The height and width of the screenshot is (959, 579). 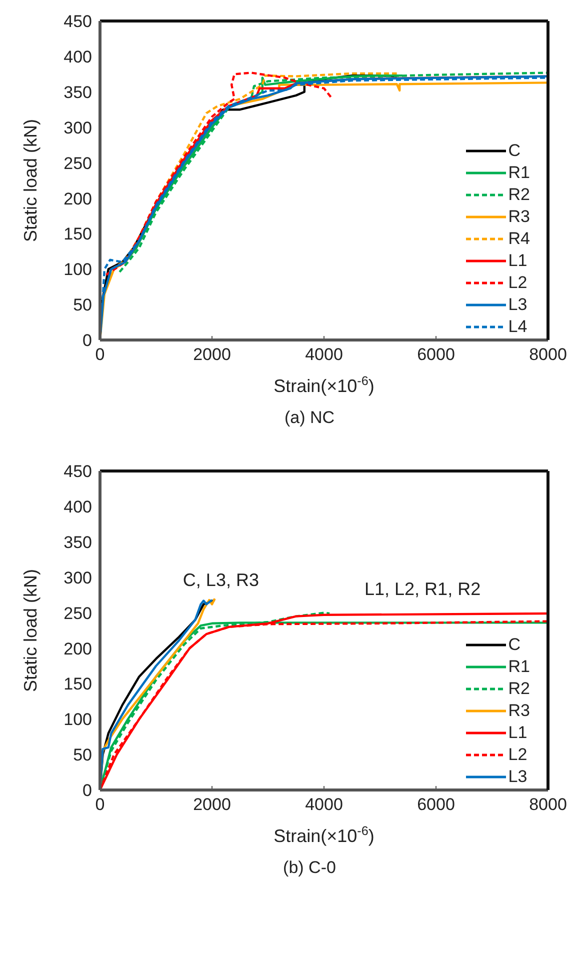 I want to click on annotation: L1, L2, R1, R2, so click(x=422, y=589).